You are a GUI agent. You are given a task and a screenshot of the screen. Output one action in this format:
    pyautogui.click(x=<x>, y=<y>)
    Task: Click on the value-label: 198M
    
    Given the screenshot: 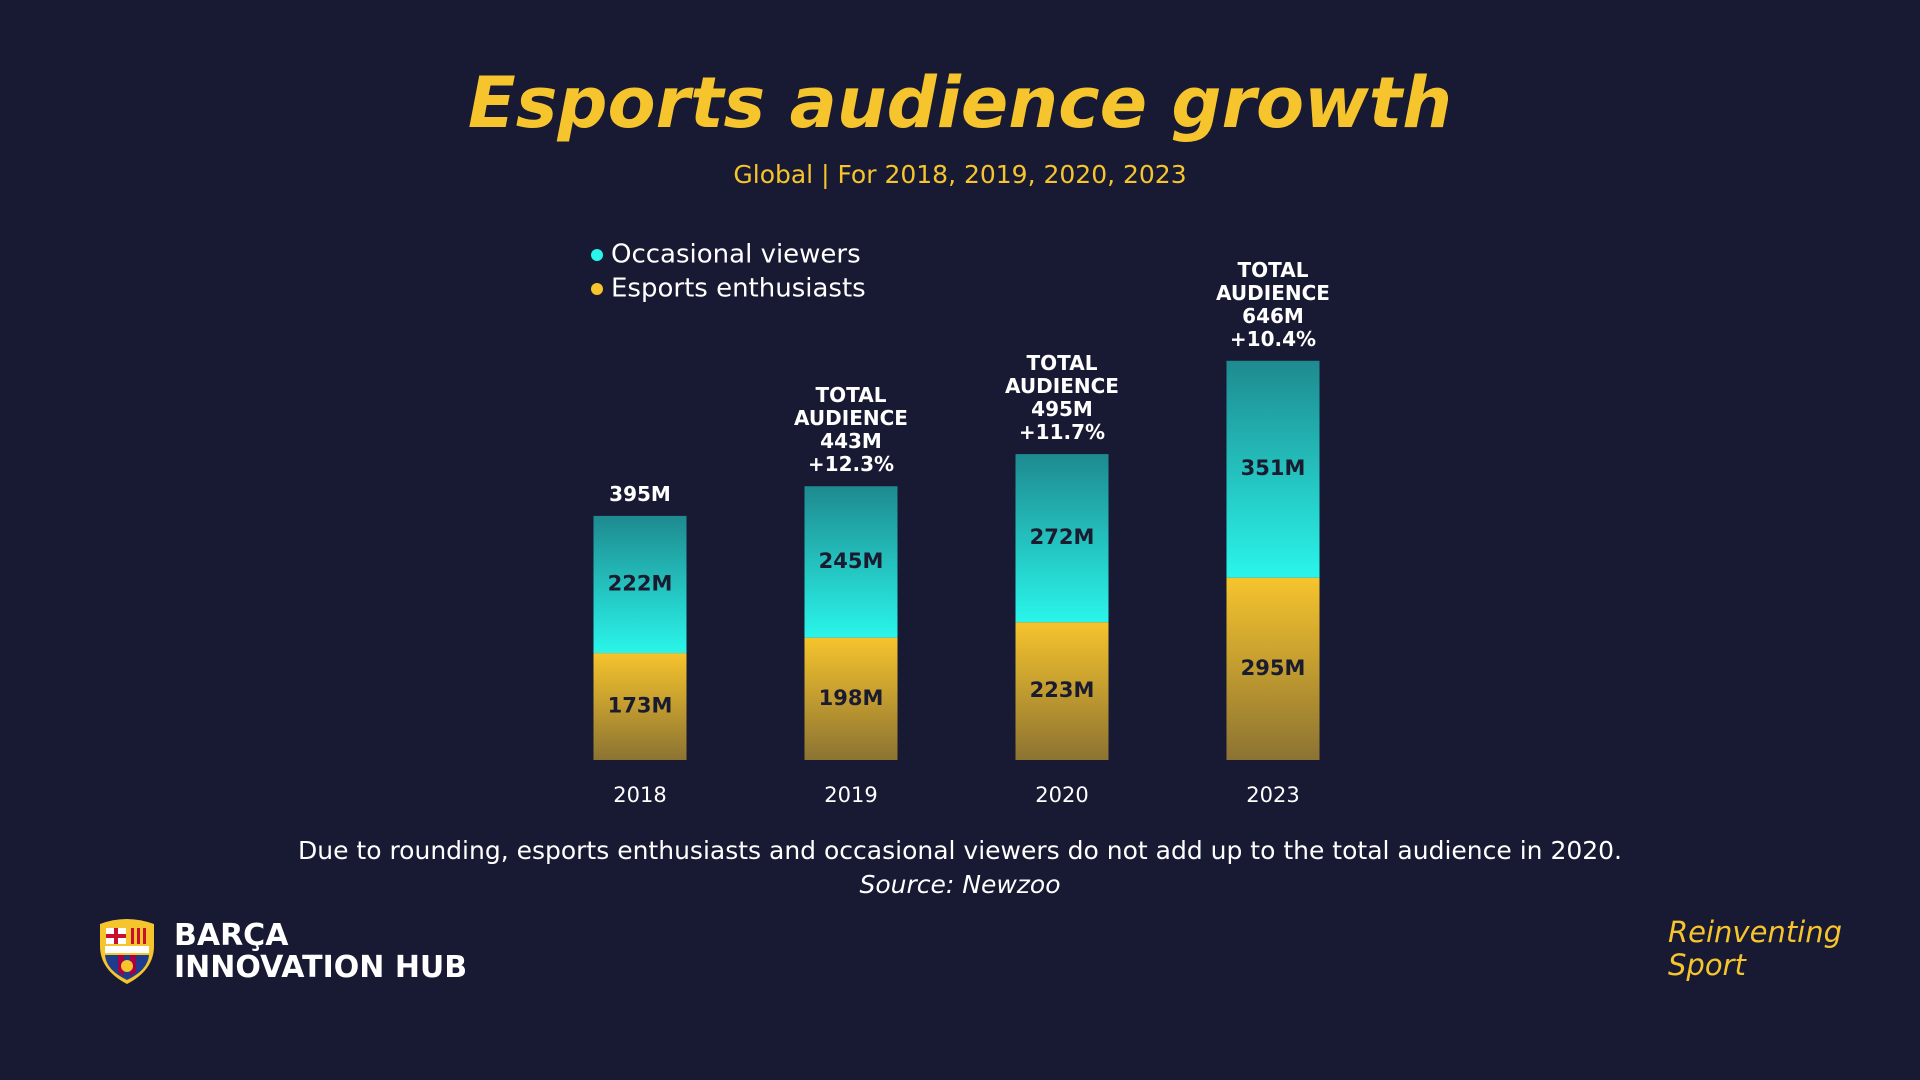 What is the action you would take?
    pyautogui.click(x=851, y=698)
    